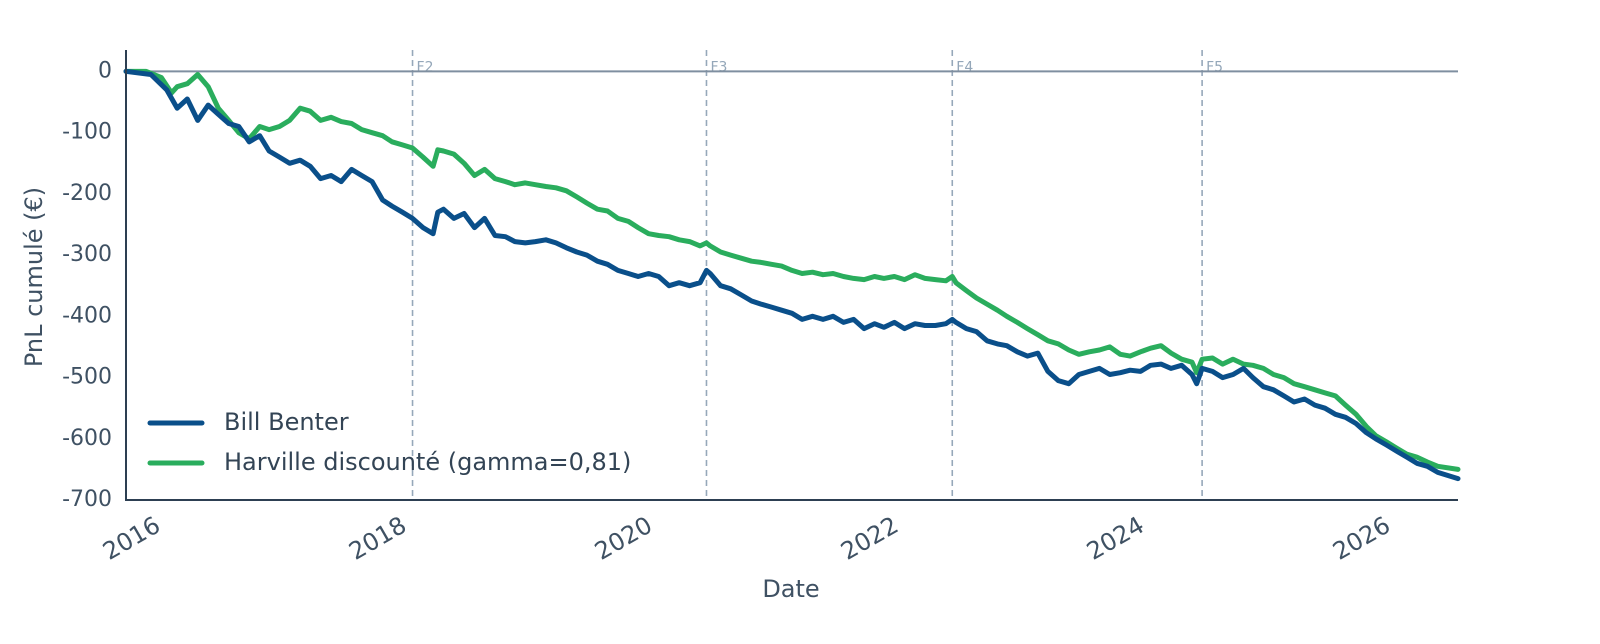  I want to click on y-tick-label: -200, so click(87, 193).